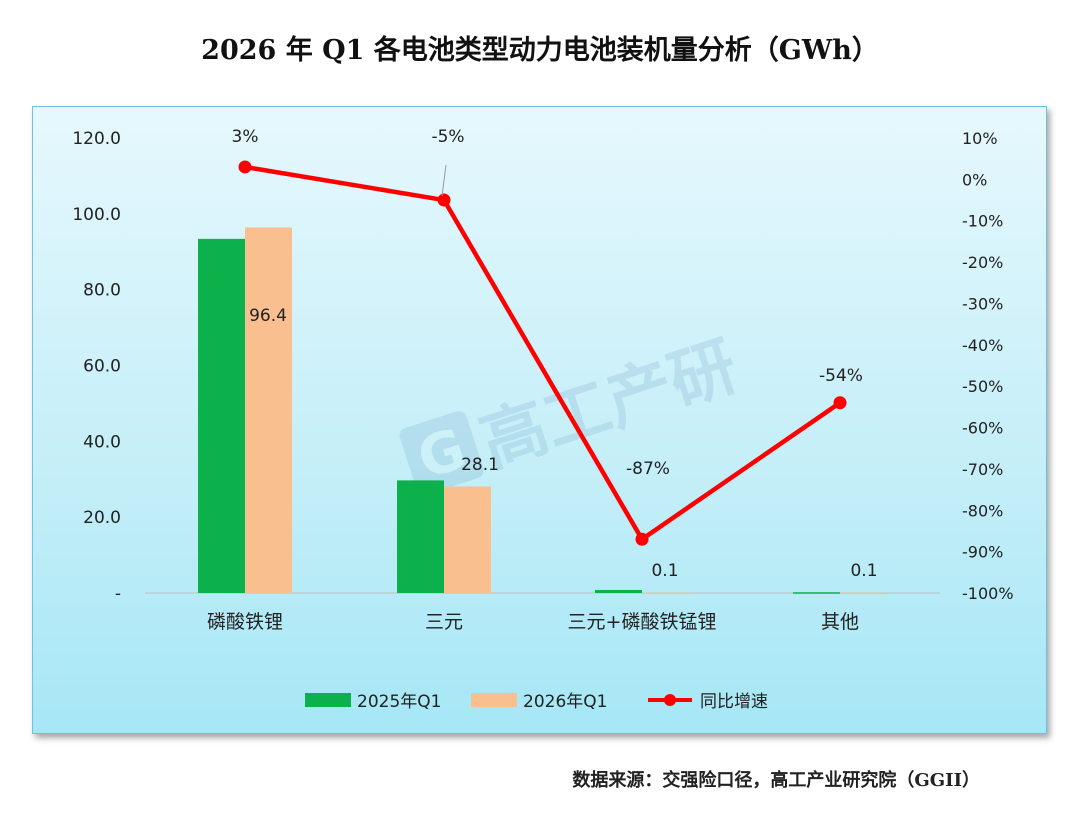  What do you see at coordinates (642, 622) in the screenshot?
I see `x-category-label: 三元+磷酸铁锰锂` at bounding box center [642, 622].